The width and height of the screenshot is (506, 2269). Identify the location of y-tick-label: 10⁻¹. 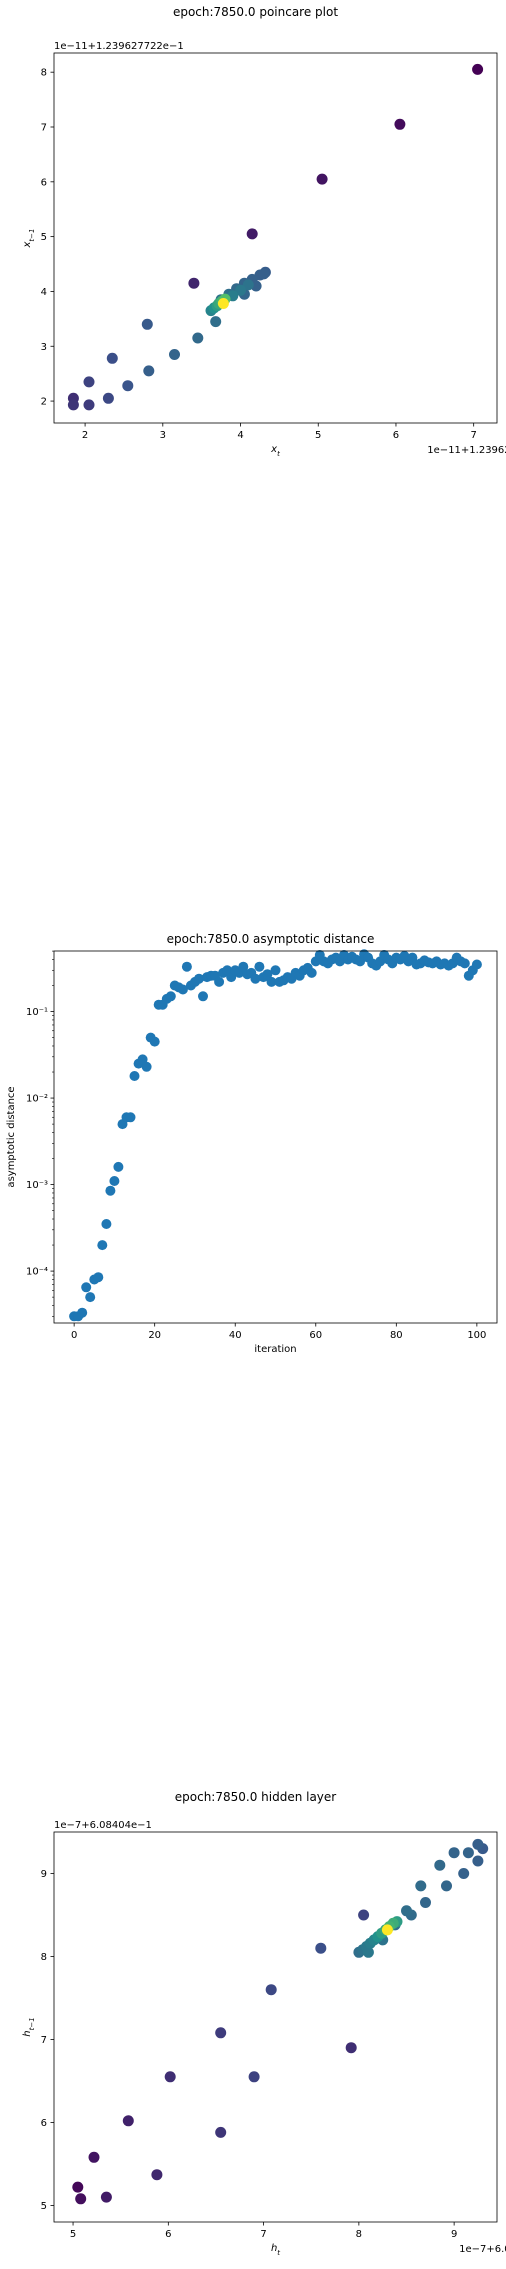
(37, 1012).